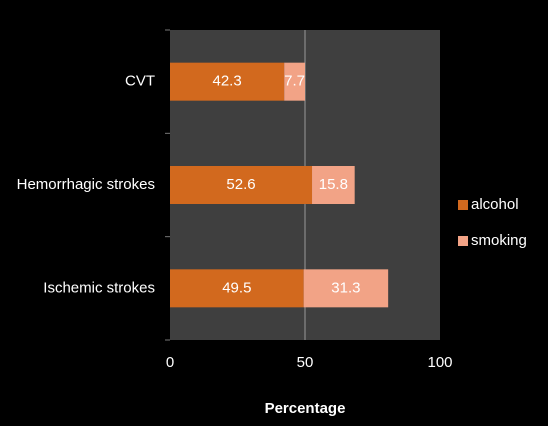  I want to click on data-label: 42.3, so click(227, 81).